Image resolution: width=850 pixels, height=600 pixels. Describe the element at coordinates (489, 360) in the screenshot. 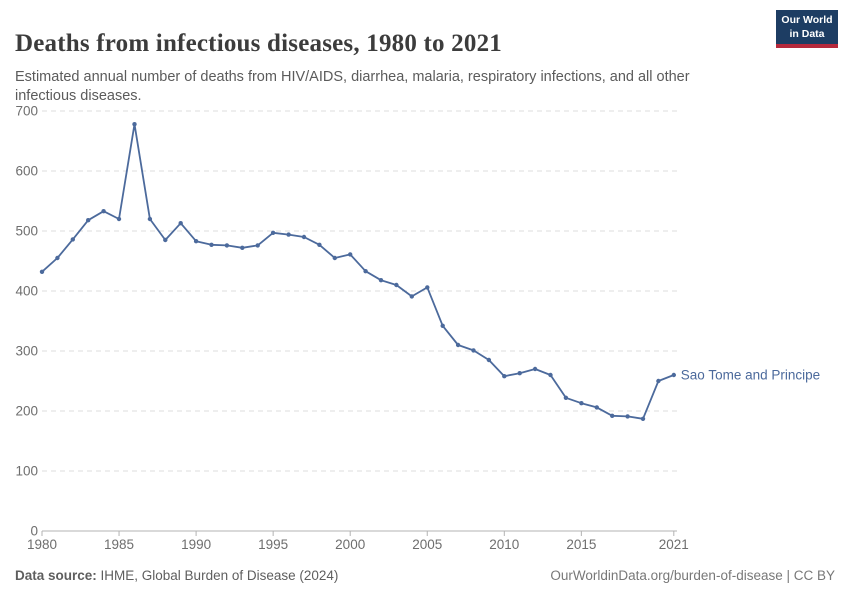

I see `data-point-2009` at that location.